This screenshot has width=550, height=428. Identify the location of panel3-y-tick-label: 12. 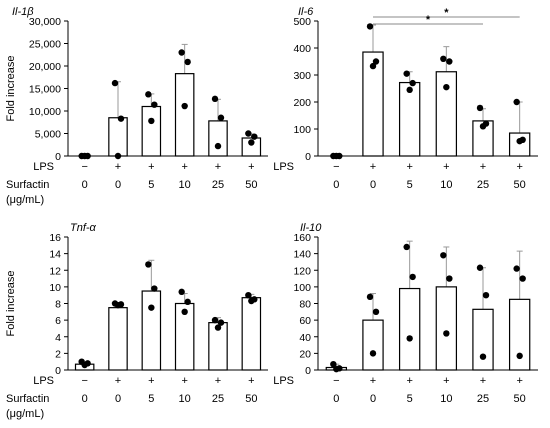
(55, 271).